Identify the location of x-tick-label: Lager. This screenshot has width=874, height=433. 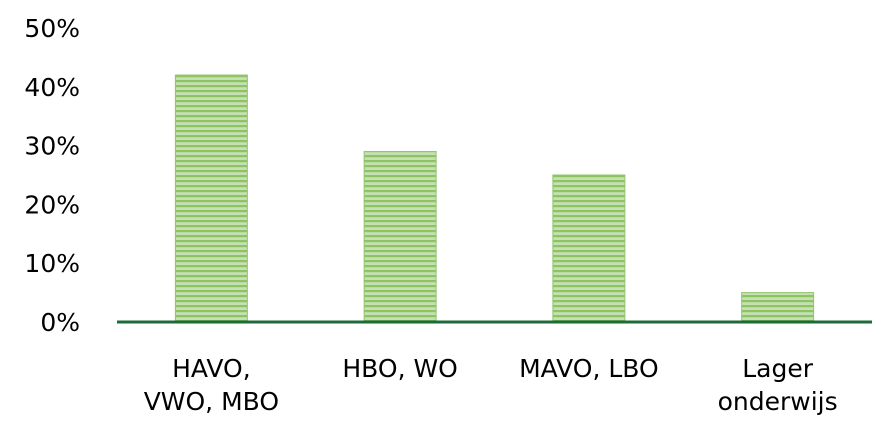
(777, 368).